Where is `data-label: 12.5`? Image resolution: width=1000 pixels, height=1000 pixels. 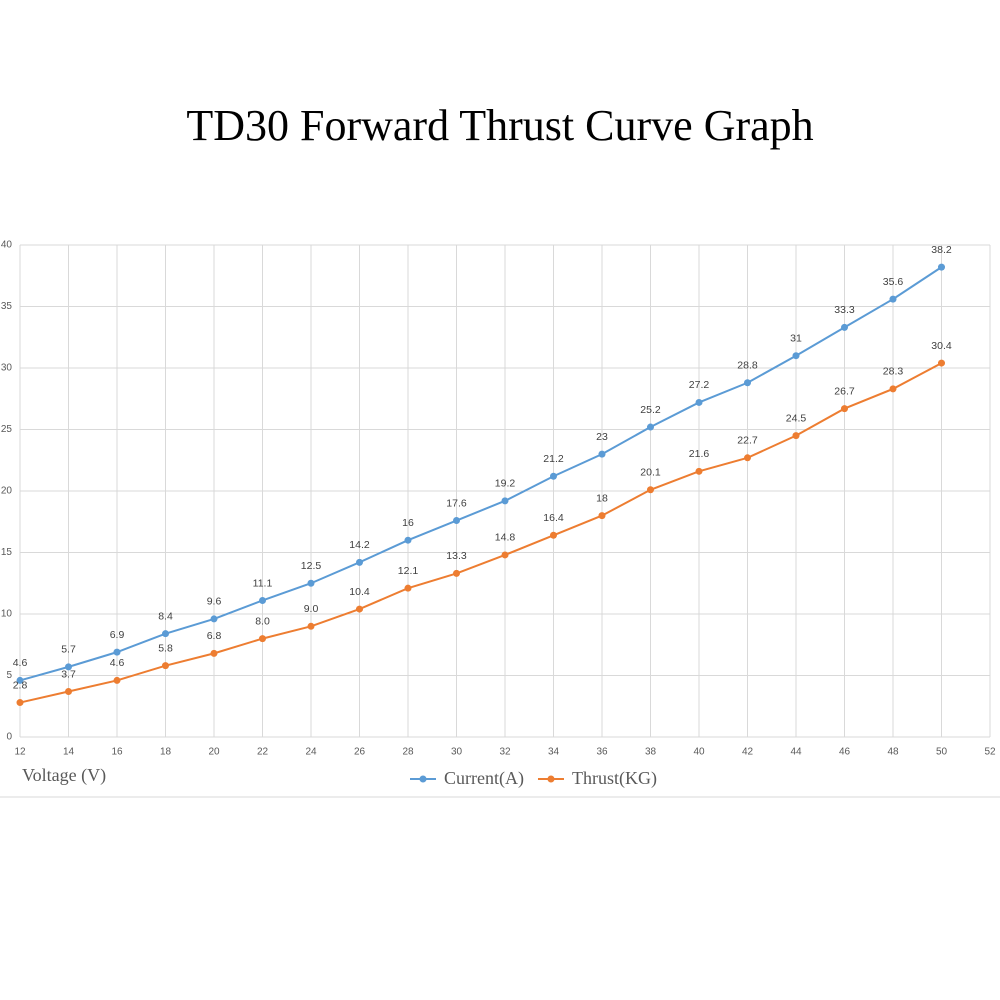 data-label: 12.5 is located at coordinates (311, 566).